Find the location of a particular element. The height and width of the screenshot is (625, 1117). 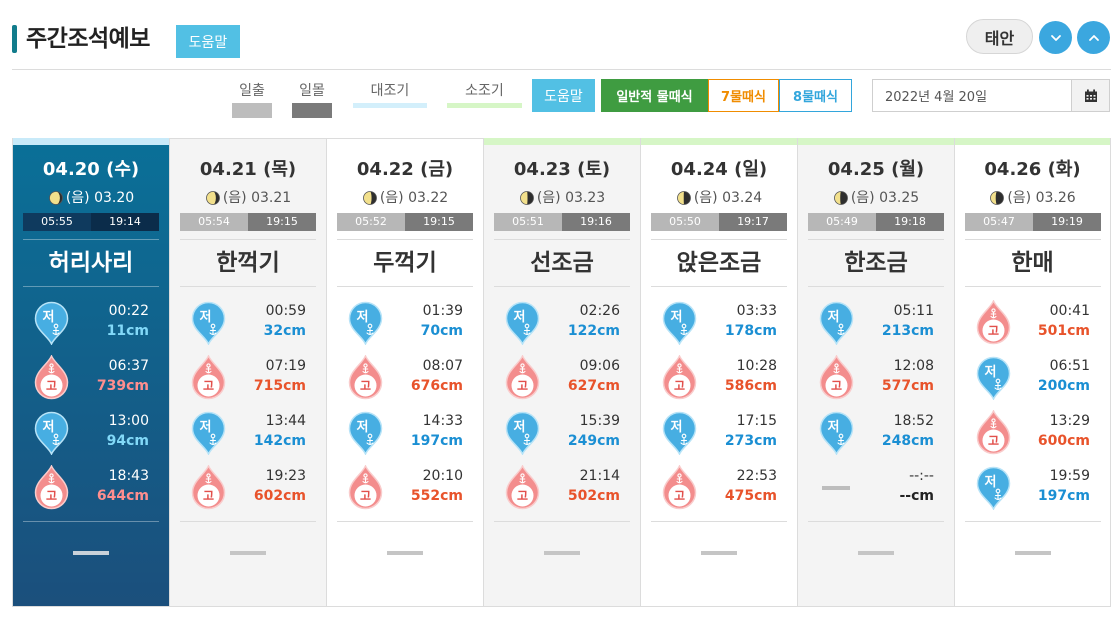

tide-entry: 저 05:11 213cm is located at coordinates (876, 326).